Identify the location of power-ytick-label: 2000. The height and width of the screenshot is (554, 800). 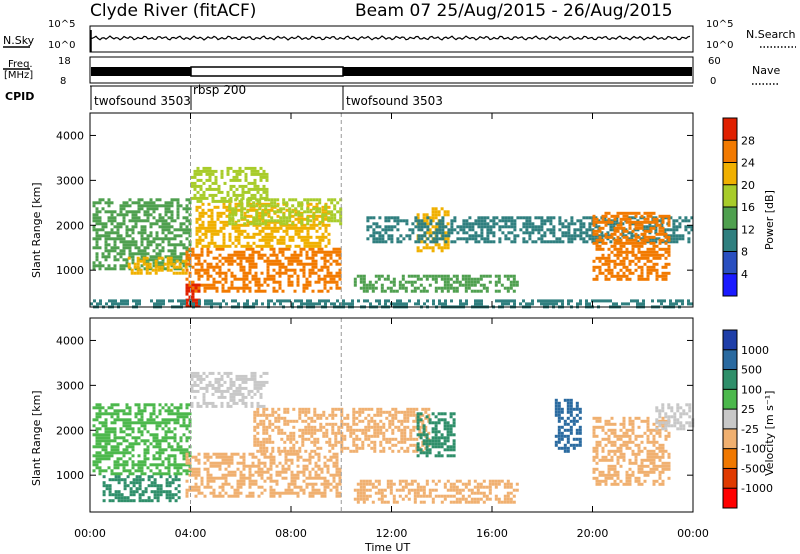
(70, 225).